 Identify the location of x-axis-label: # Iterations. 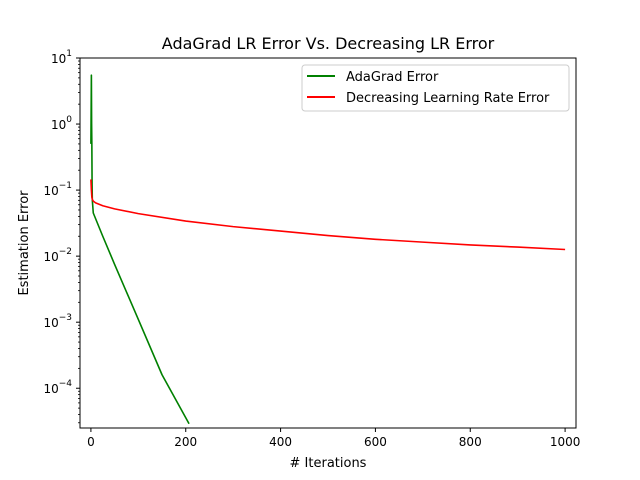
(328, 463).